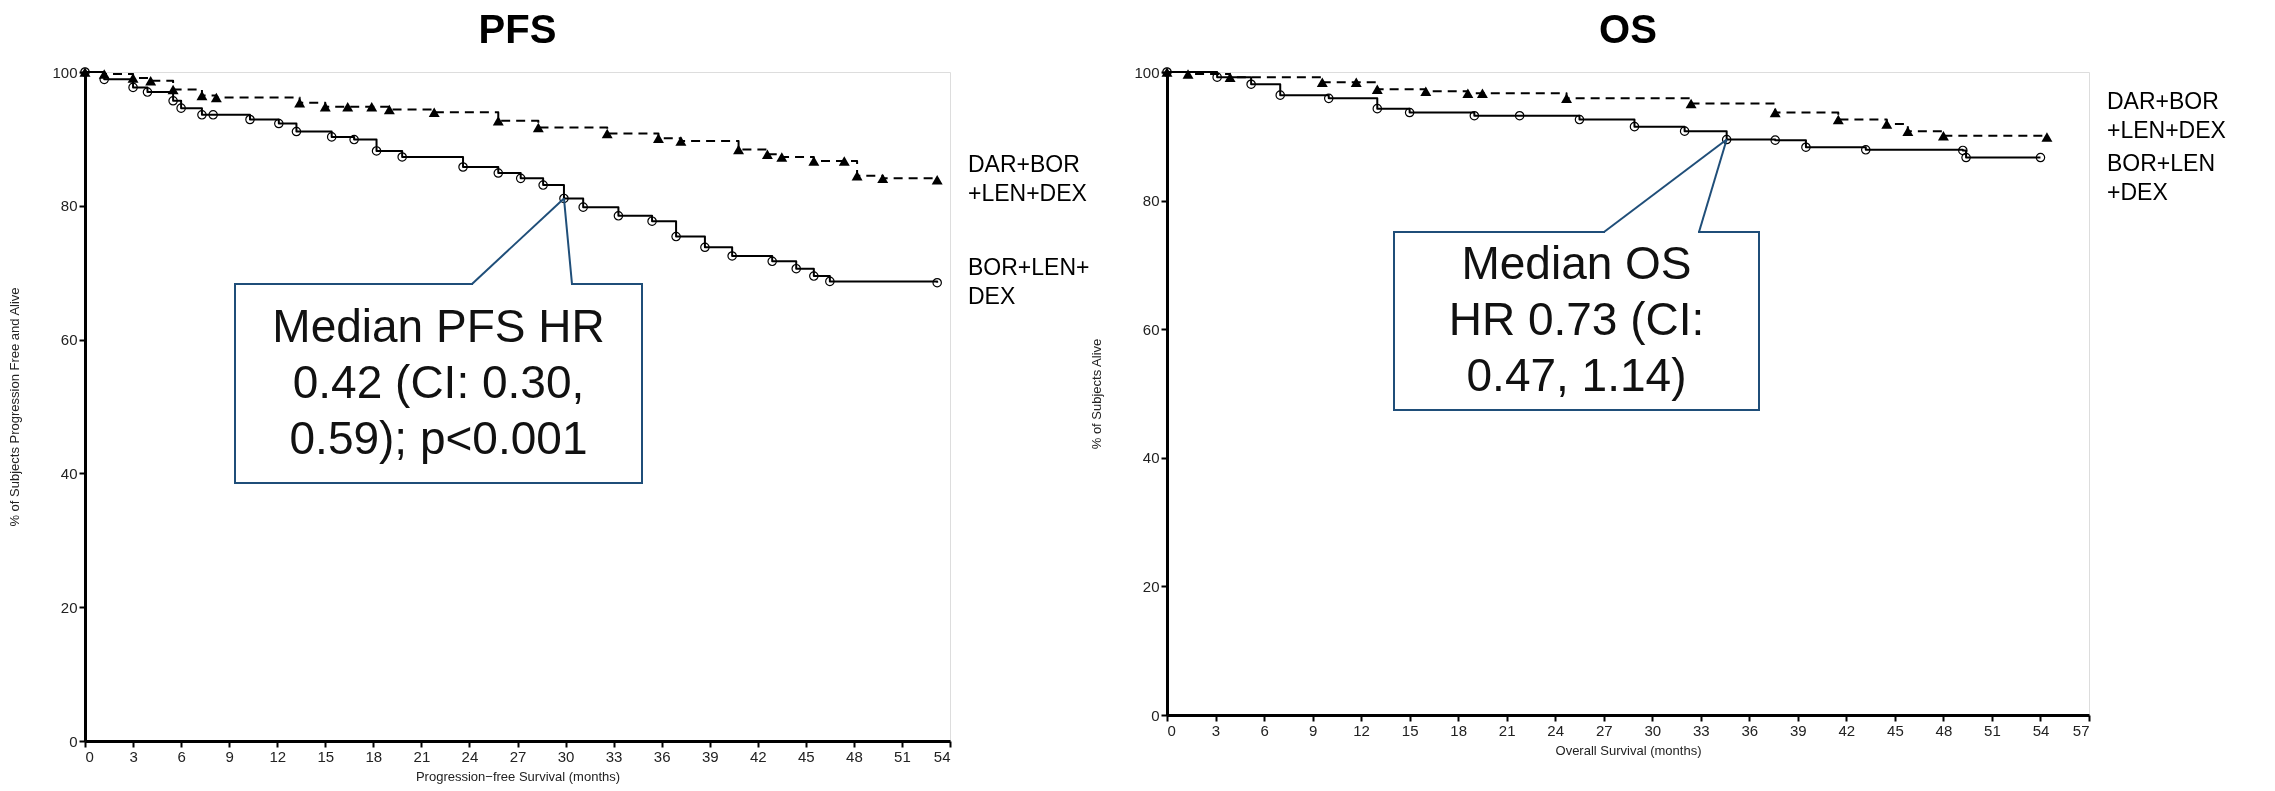 The width and height of the screenshot is (2275, 791). I want to click on x-axis-title: Progression−free Survival (months), so click(518, 776).